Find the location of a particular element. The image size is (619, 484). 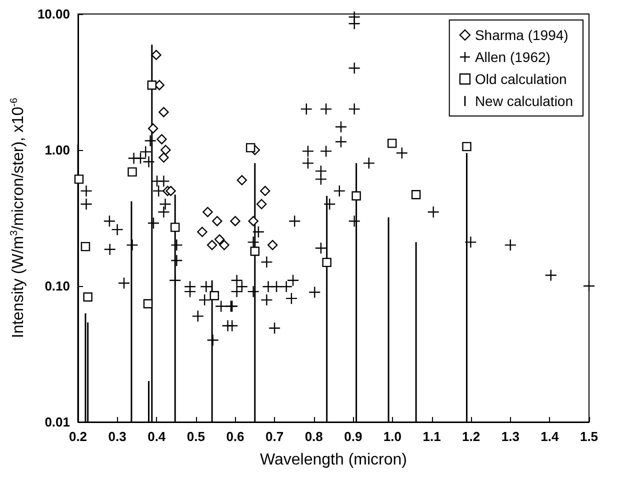

x-tick-label: 0.2 is located at coordinates (78, 436).